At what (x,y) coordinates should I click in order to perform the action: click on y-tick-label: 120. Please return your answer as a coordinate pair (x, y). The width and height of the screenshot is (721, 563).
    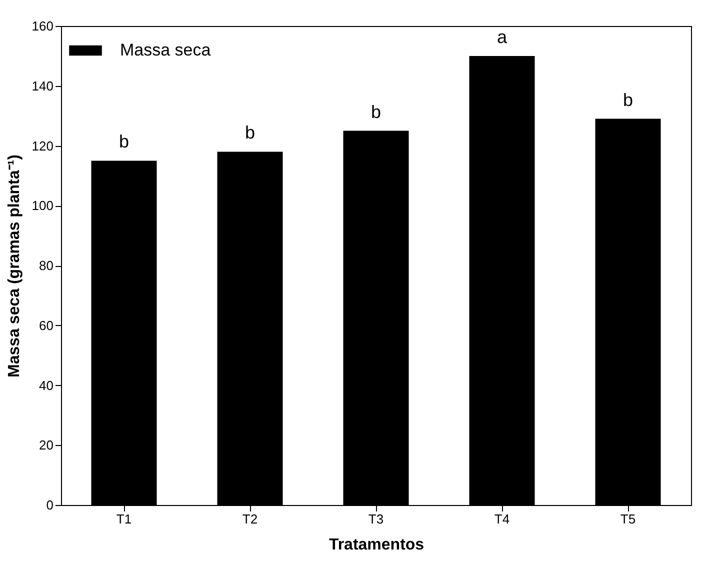
    Looking at the image, I should click on (43, 146).